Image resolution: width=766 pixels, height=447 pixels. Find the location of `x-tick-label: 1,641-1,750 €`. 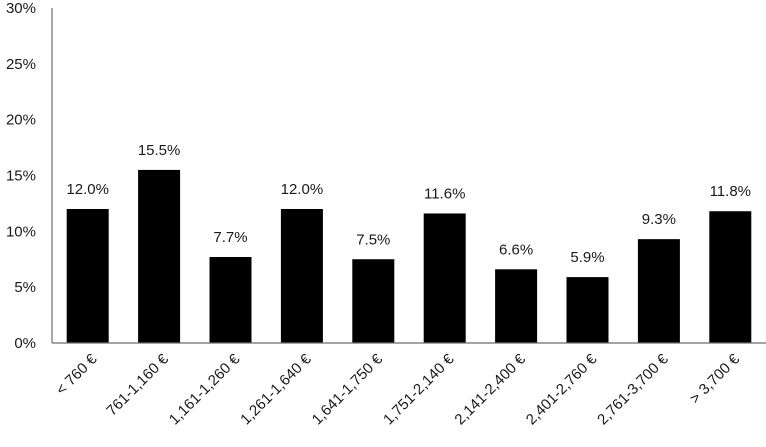

x-tick-label: 1,641-1,750 € is located at coordinates (348, 389).